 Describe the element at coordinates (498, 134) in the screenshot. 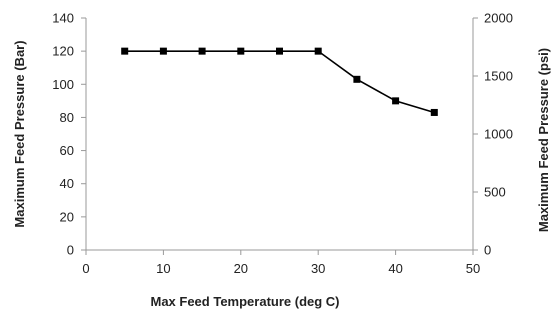

I see `y2-tick-label: 1000` at that location.